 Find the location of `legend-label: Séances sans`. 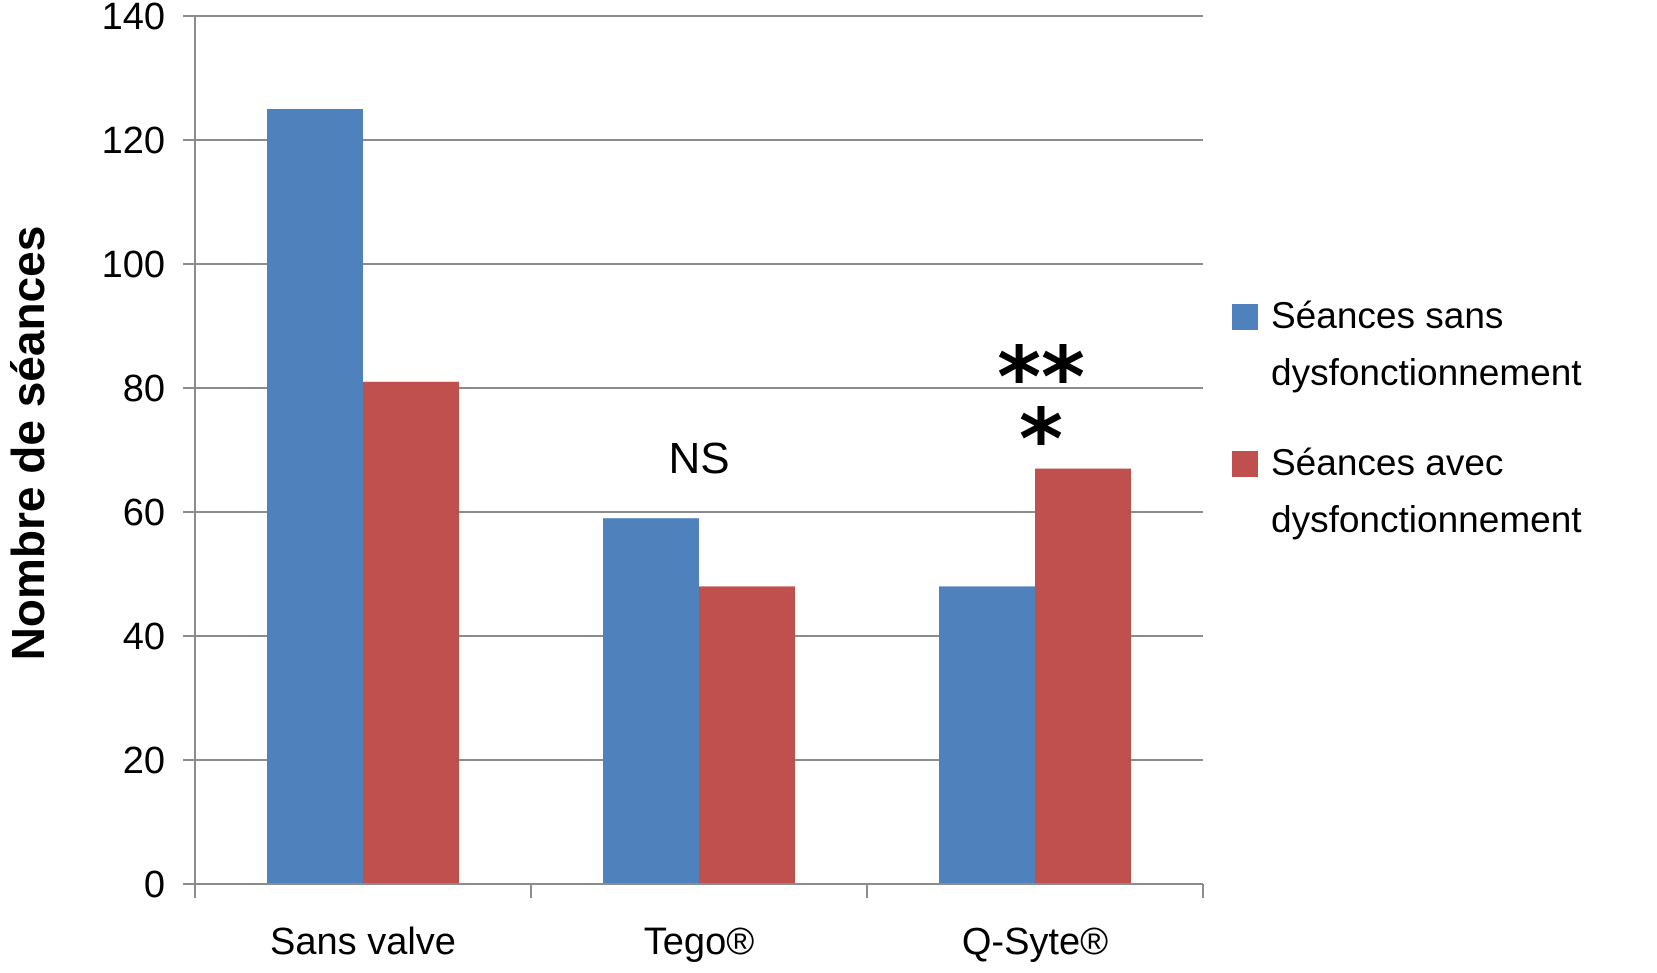

legend-label: Séances sans is located at coordinates (1387, 315).